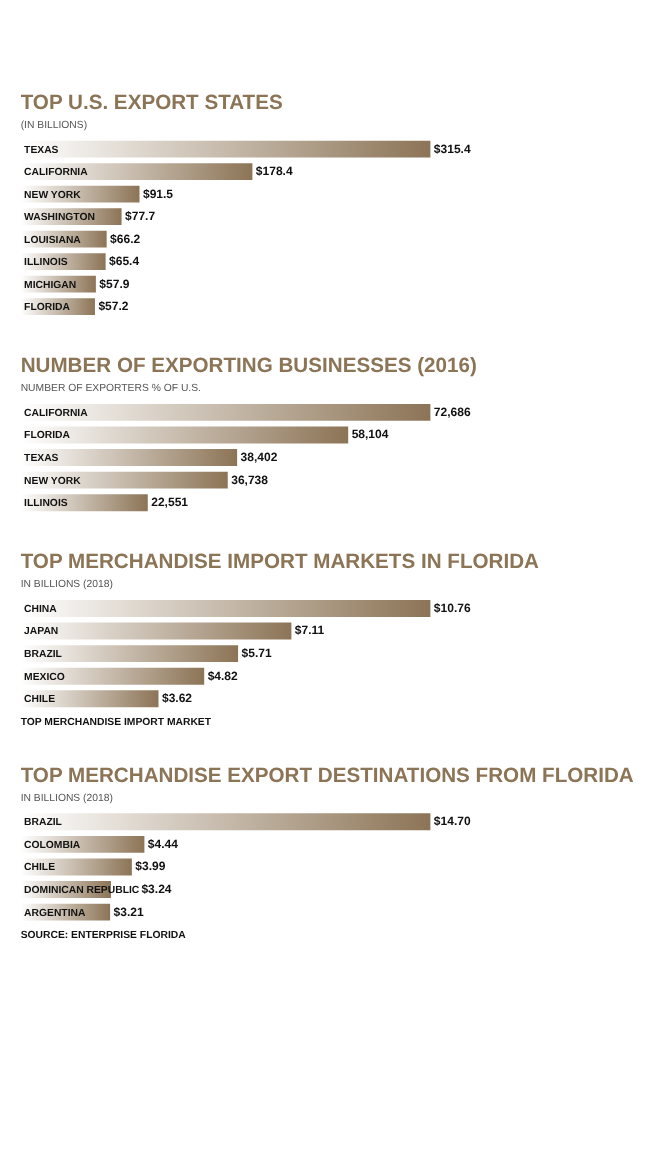 This screenshot has width=652, height=1152. What do you see at coordinates (76, 867) in the screenshot?
I see `bar` at bounding box center [76, 867].